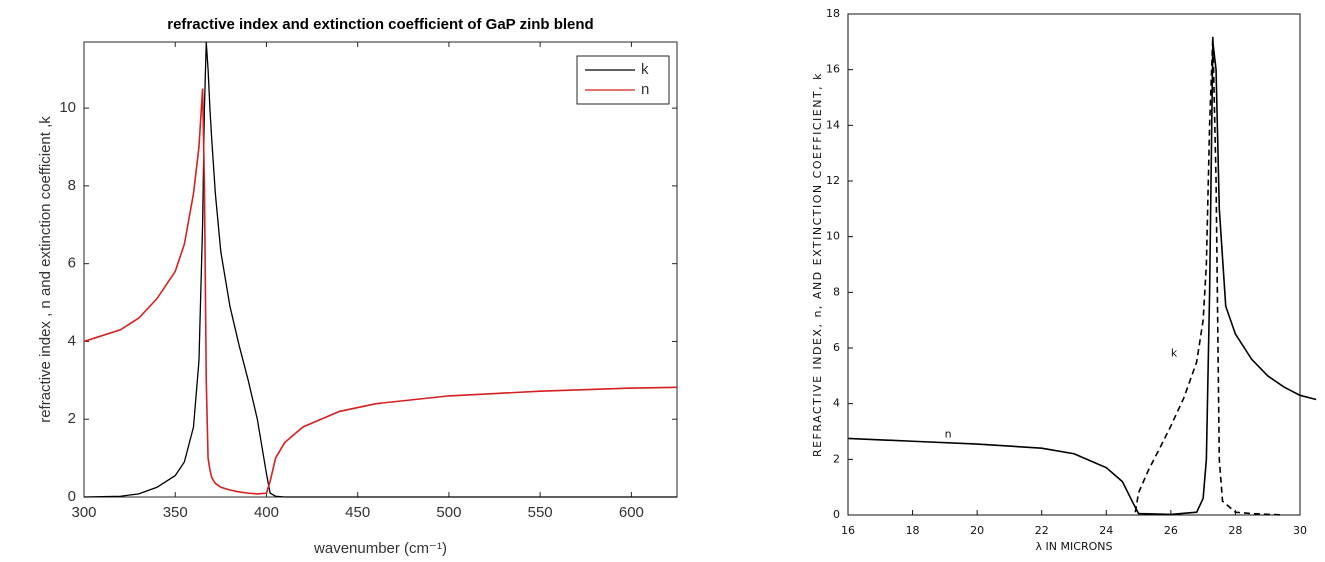 The height and width of the screenshot is (562, 1325). What do you see at coordinates (913, 530) in the screenshot?
I see `x-tick-label: 18` at bounding box center [913, 530].